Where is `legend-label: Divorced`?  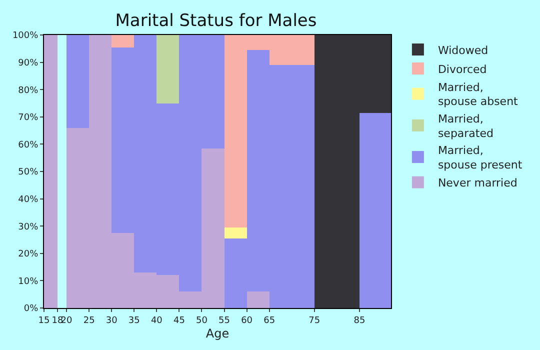
legend-label: Divorced is located at coordinates (462, 69).